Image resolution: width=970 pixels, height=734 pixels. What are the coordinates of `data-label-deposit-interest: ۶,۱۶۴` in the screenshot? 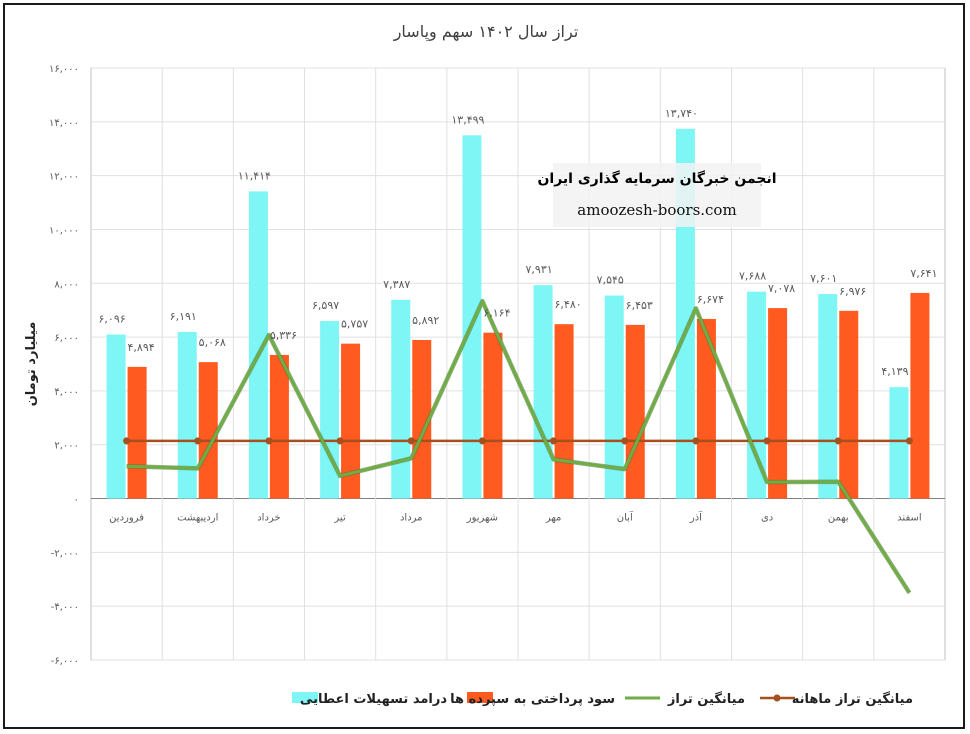 It's located at (496, 313).